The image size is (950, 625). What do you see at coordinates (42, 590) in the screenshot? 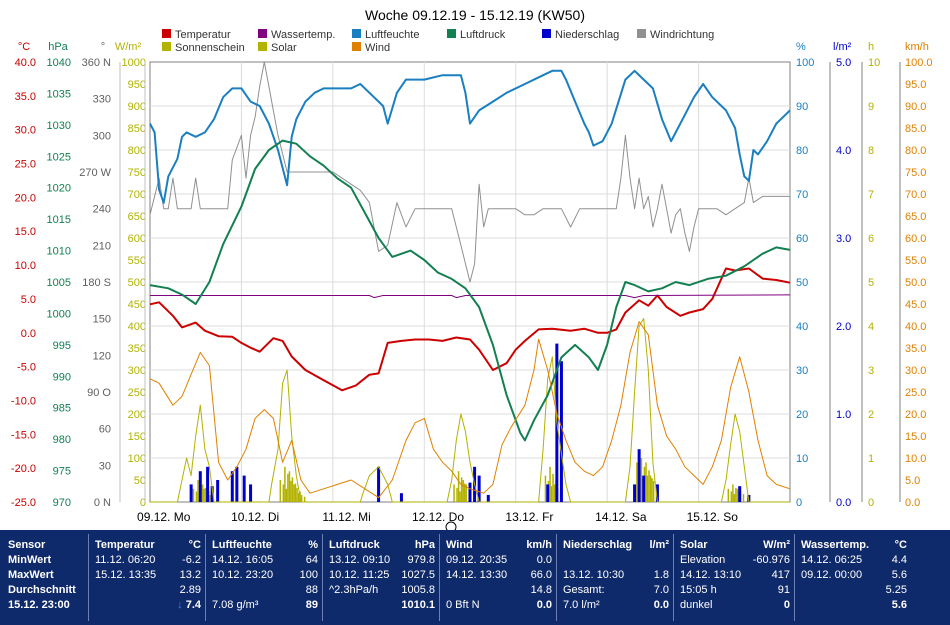
I see `avg-label: Durchschnitt` at bounding box center [42, 590].